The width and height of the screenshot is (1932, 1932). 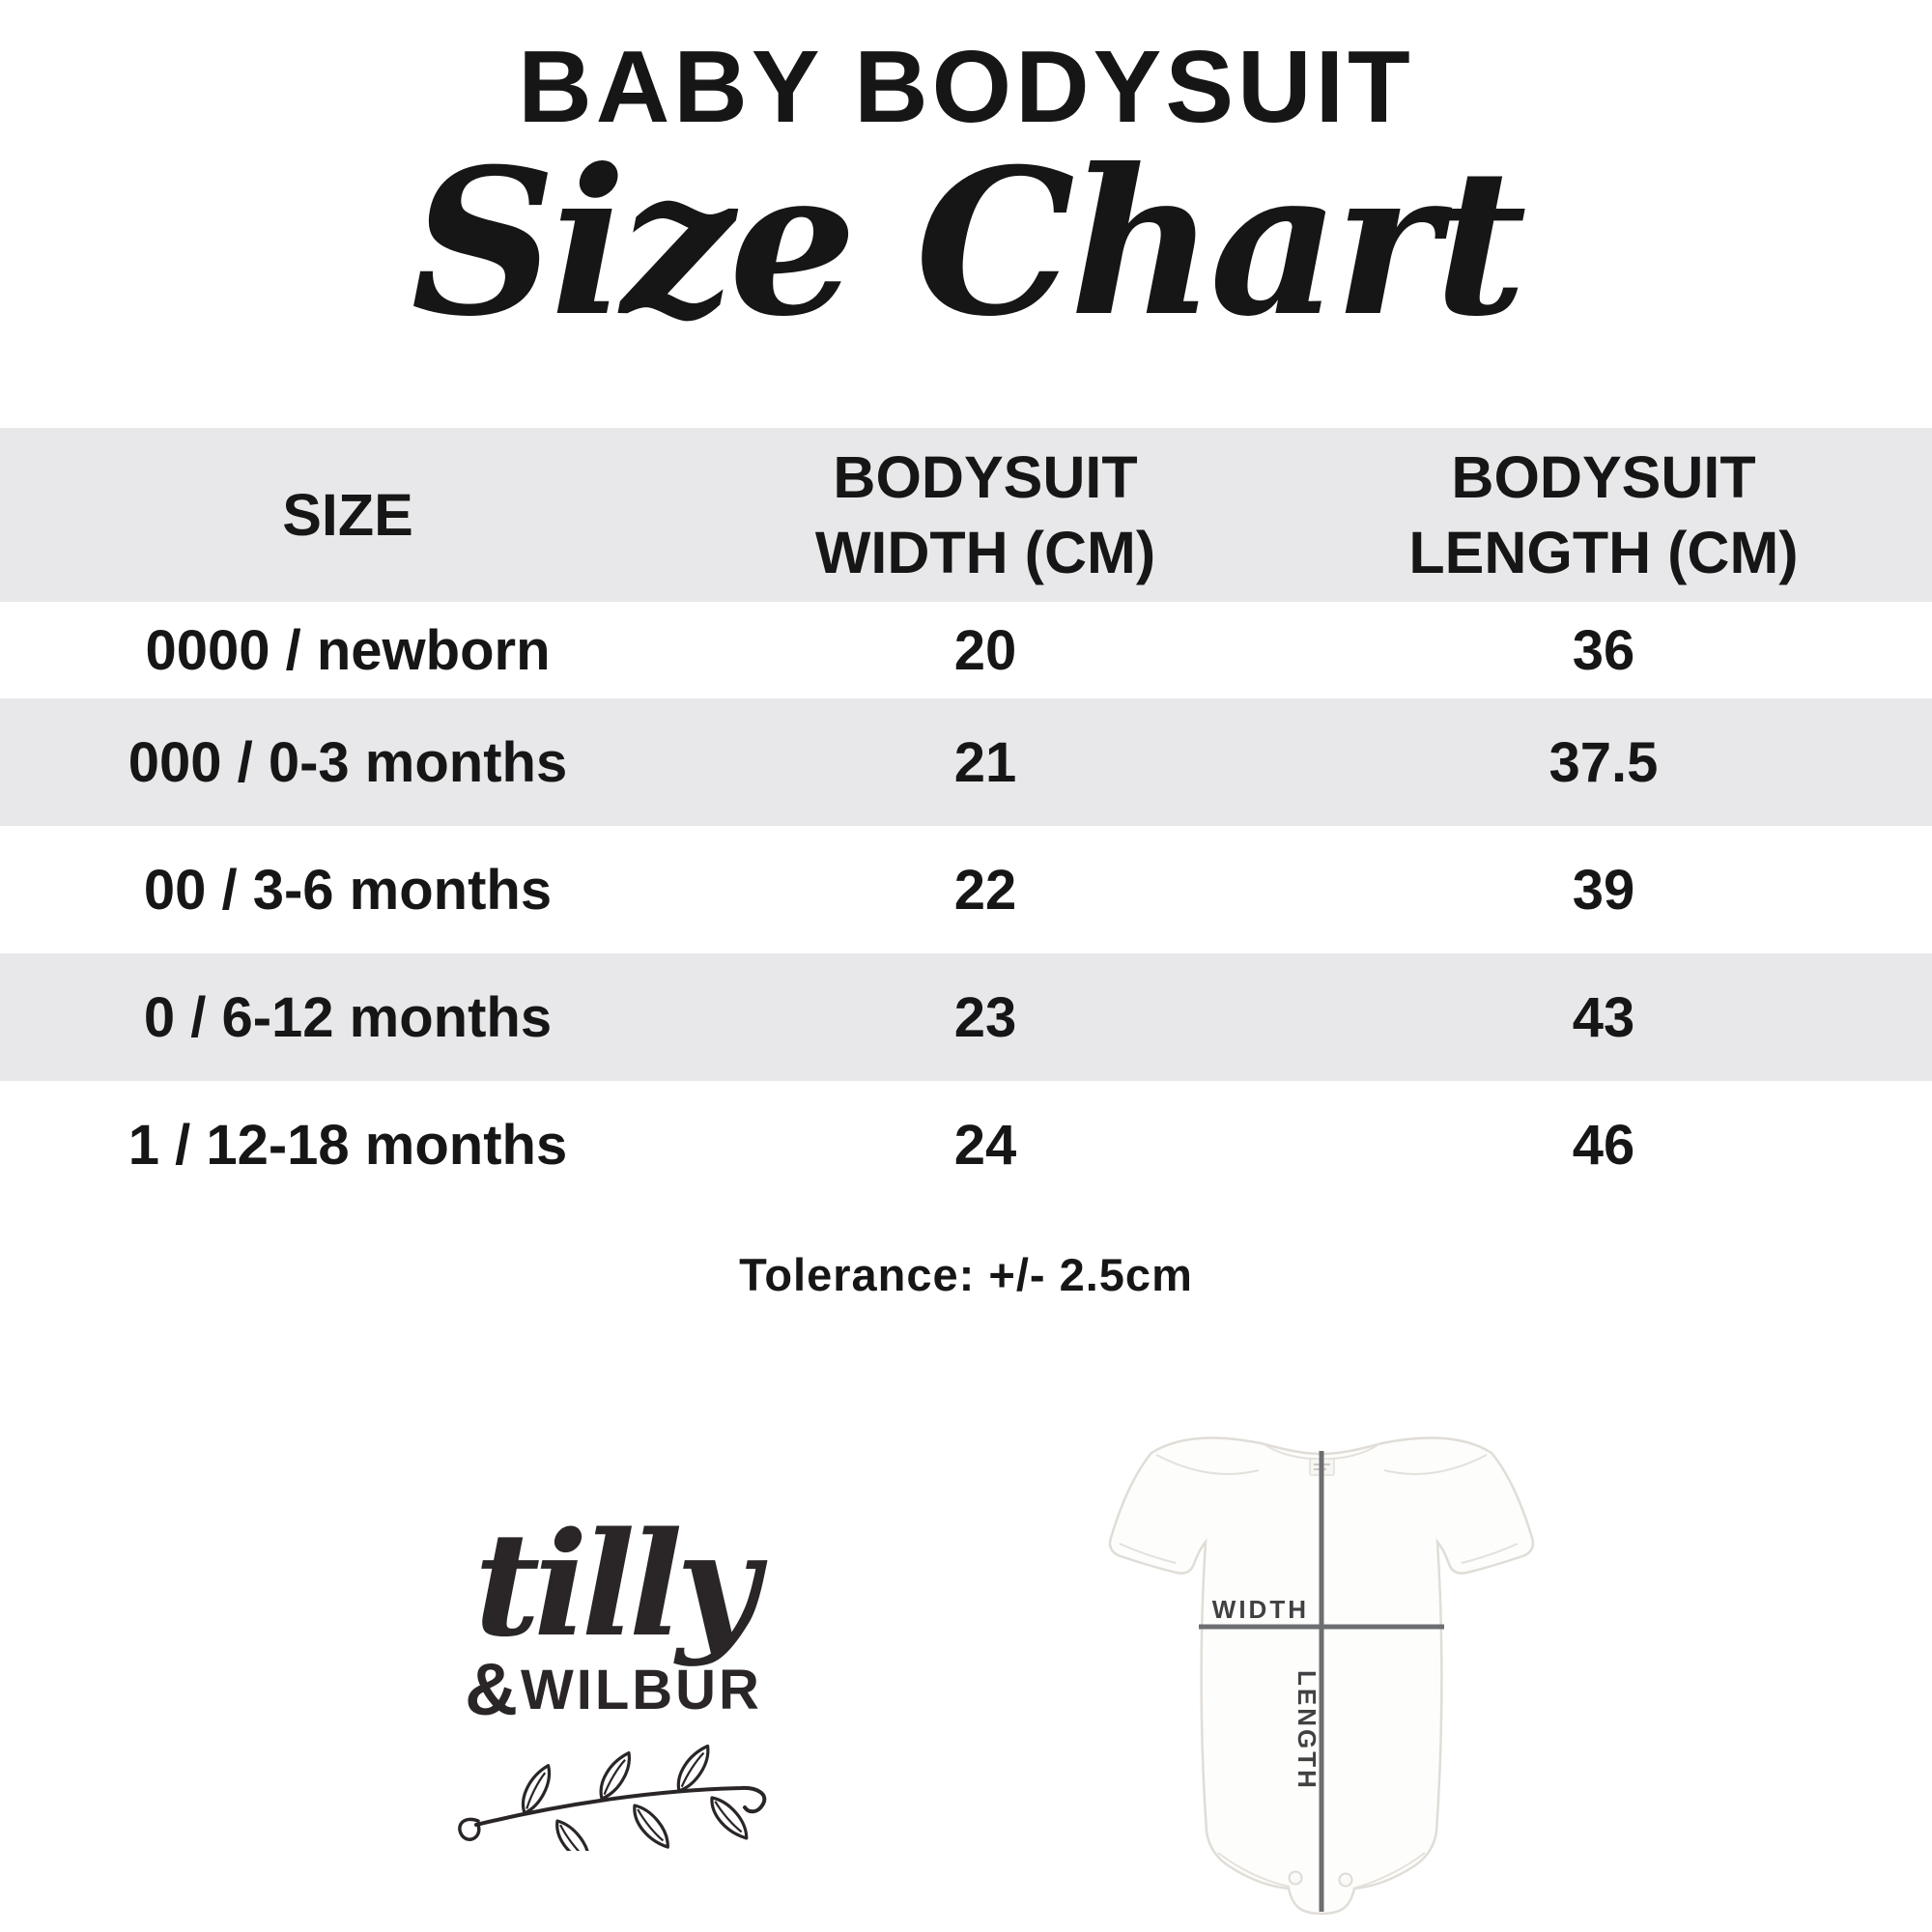 What do you see at coordinates (1435, 1464) in the screenshot?
I see `right-shoulder-flap-seam` at bounding box center [1435, 1464].